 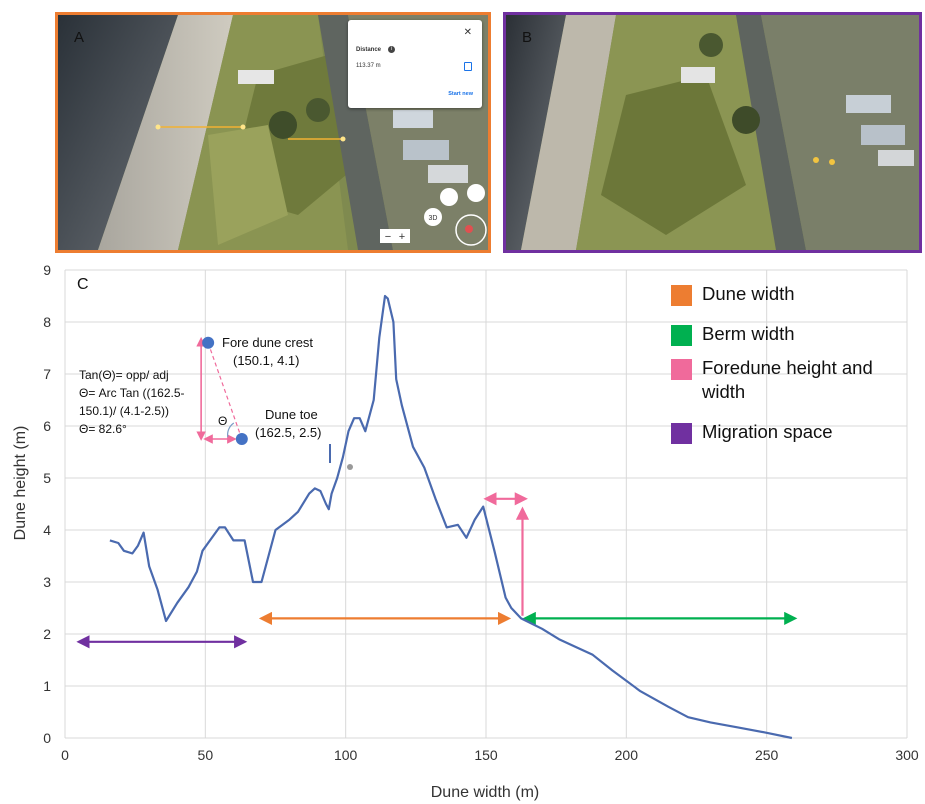 I want to click on y-tick-label: 2, so click(x=47, y=634).